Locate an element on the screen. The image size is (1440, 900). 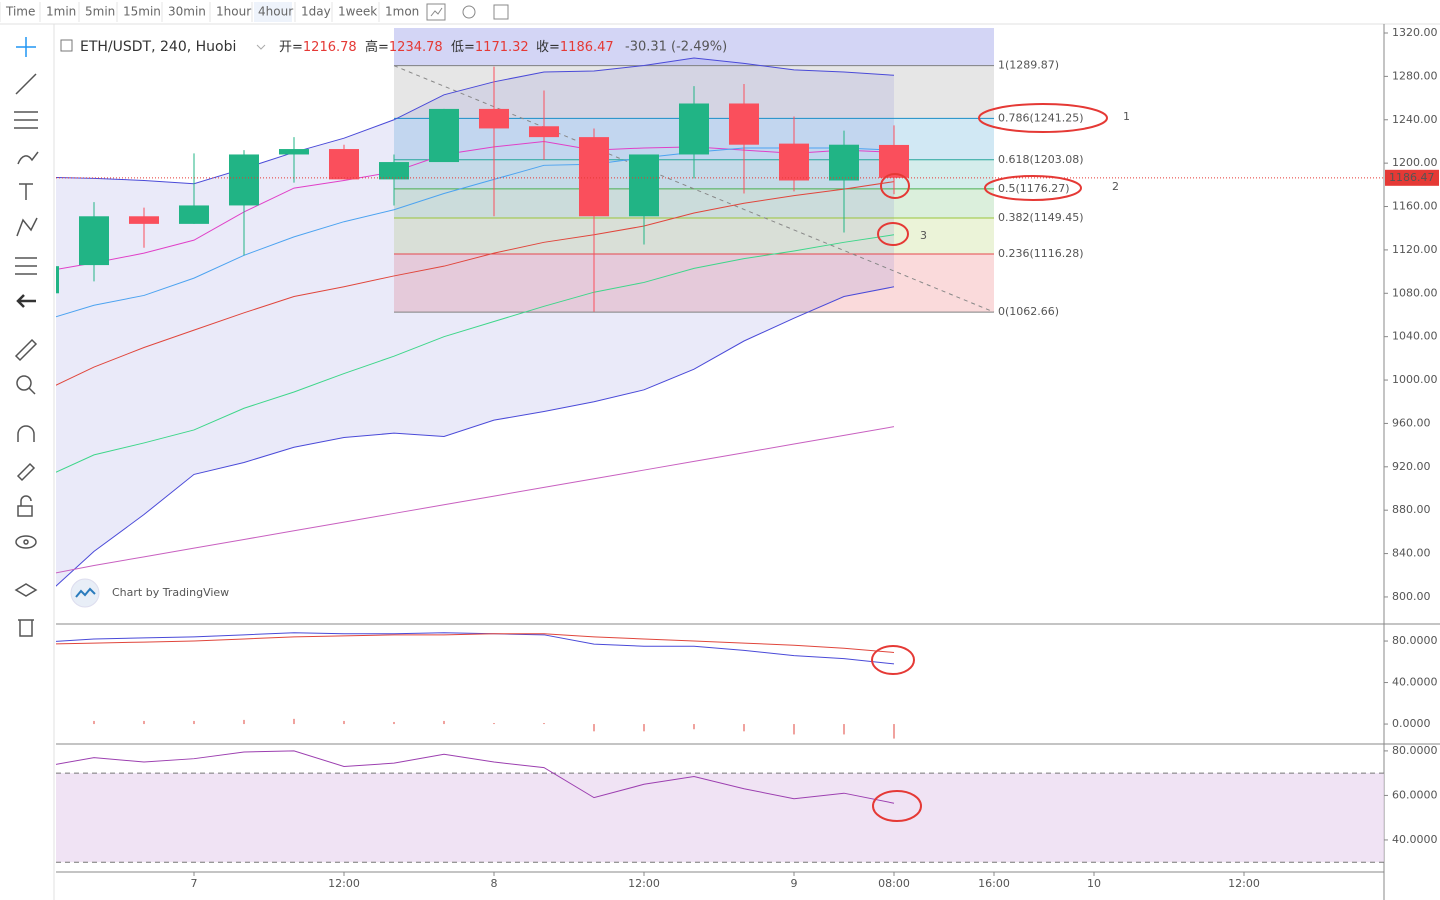
y-tick-label: 1040.00 is located at coordinates (1415, 336).